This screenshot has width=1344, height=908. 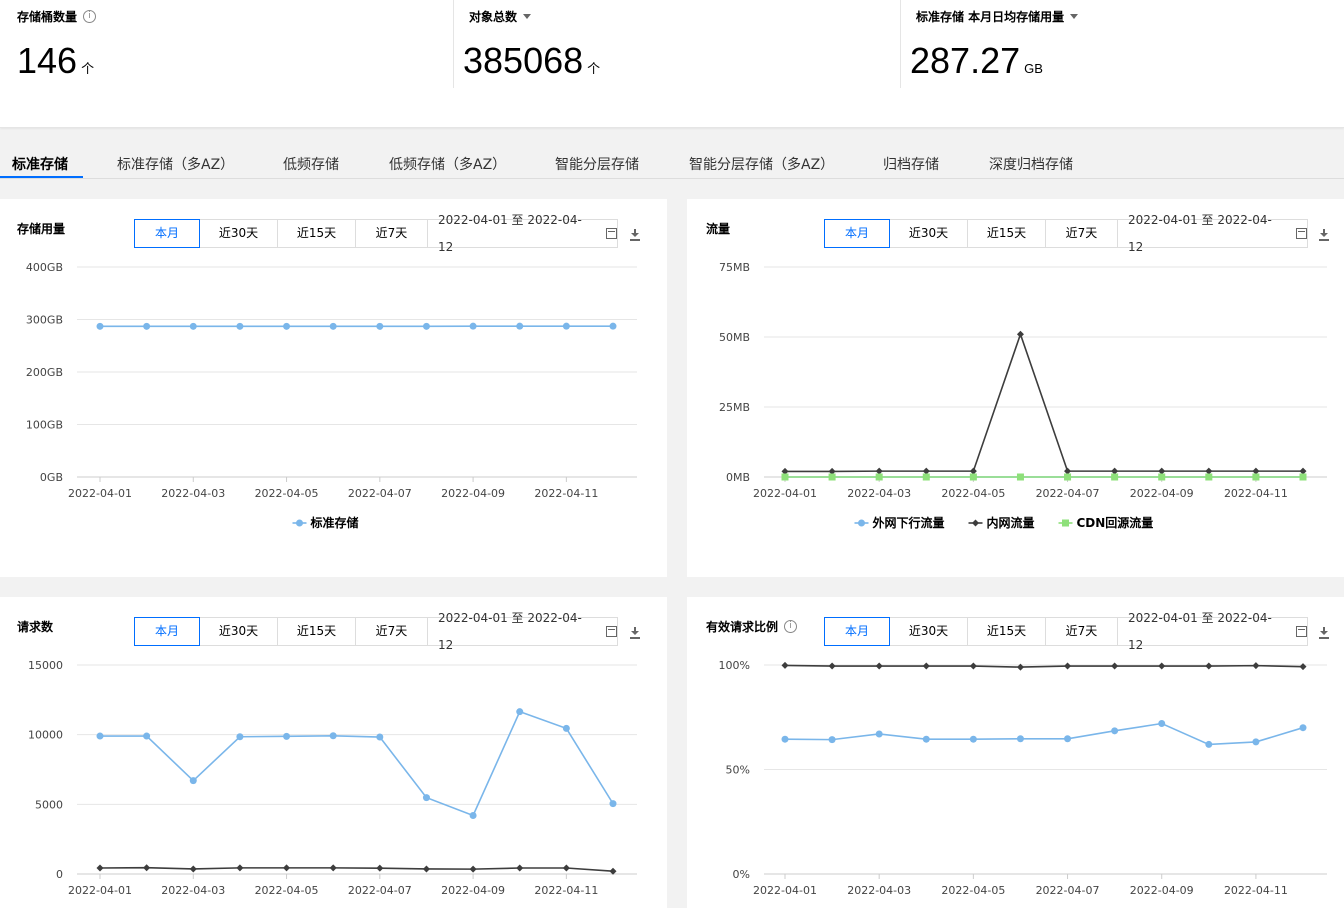 I want to click on stat-dropdown: 对象总数, so click(x=500, y=16).